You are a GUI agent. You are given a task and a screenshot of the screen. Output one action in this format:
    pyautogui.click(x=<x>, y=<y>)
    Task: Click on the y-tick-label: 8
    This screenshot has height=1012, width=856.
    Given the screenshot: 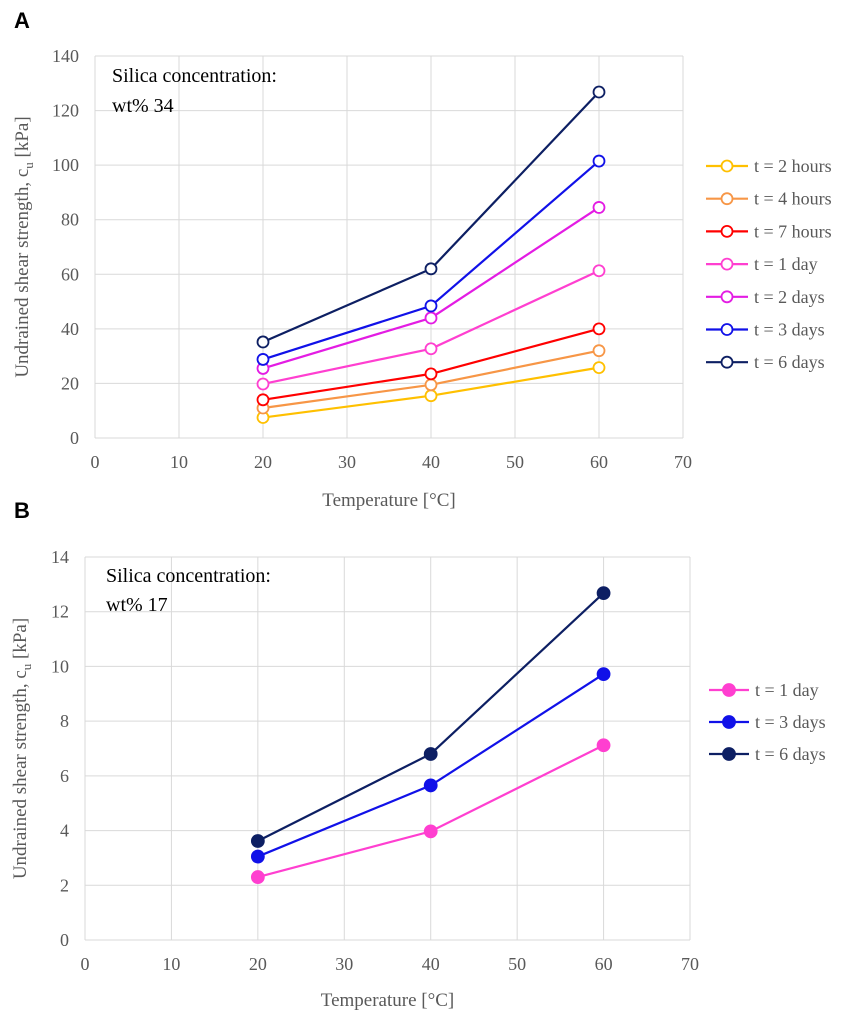 What is the action you would take?
    pyautogui.click(x=64, y=721)
    